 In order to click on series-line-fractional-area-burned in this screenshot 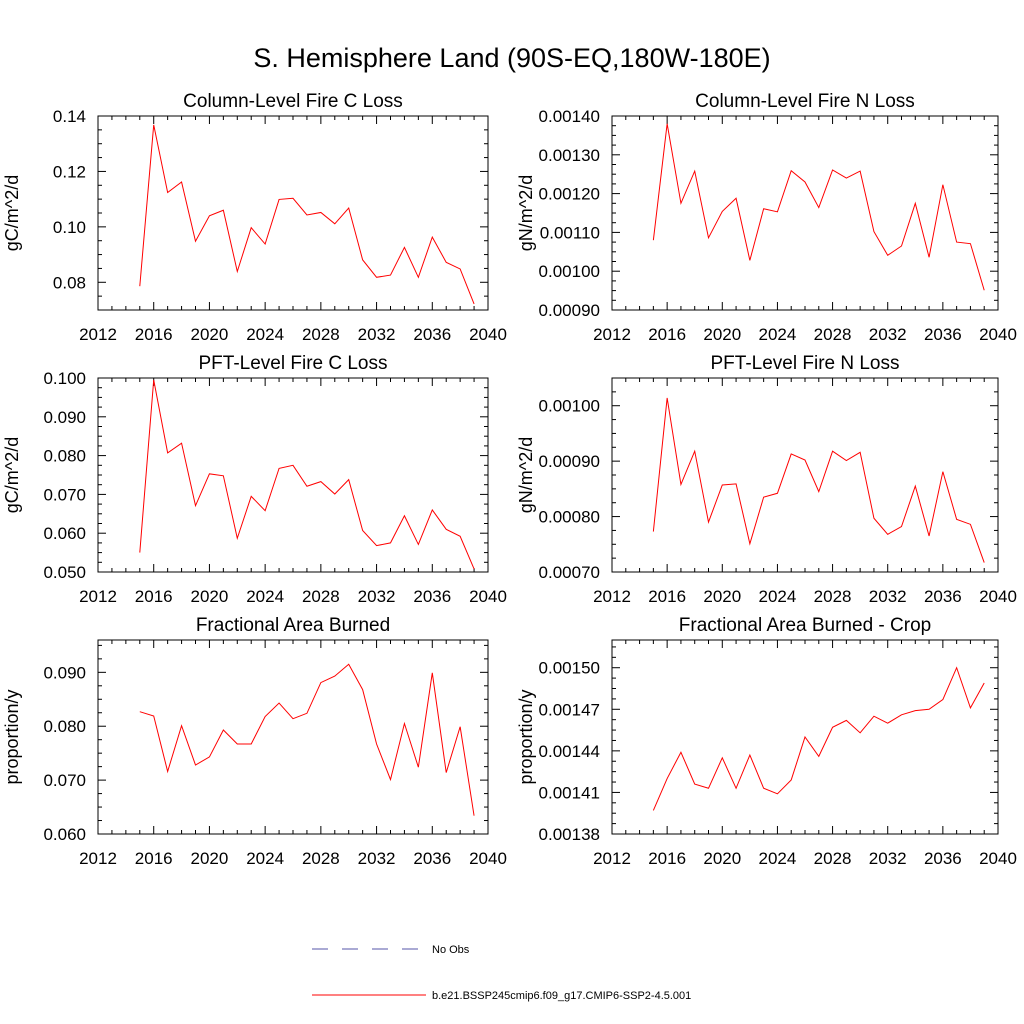, I will do `click(307, 739)`.